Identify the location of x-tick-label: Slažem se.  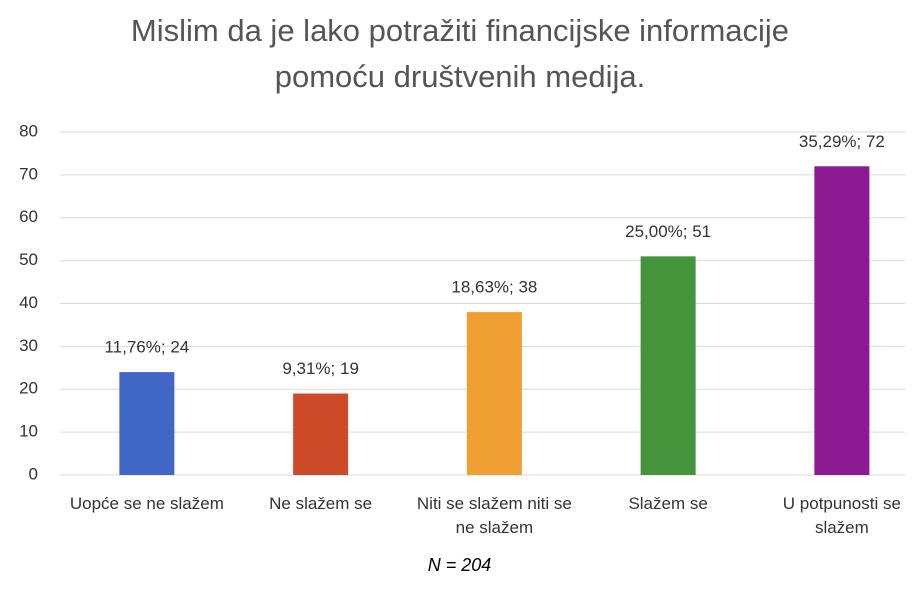
(668, 503).